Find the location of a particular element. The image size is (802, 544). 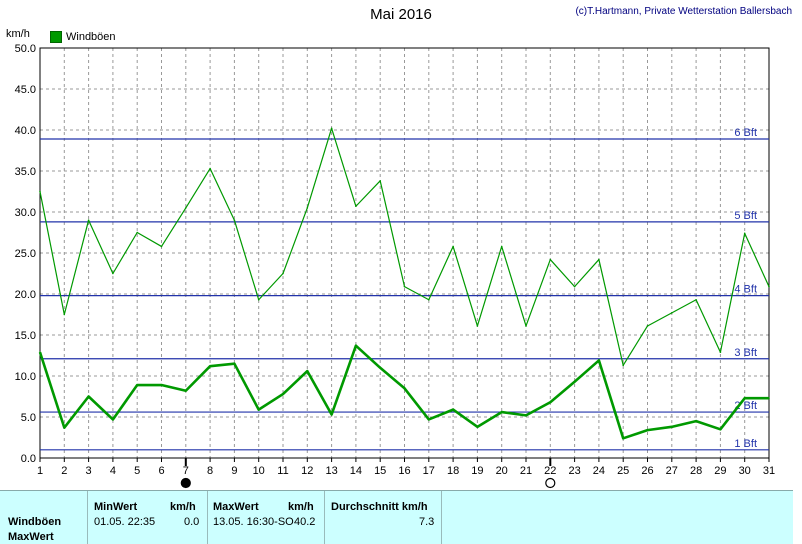

avg-header: Durchschnitt km/h is located at coordinates (379, 507).